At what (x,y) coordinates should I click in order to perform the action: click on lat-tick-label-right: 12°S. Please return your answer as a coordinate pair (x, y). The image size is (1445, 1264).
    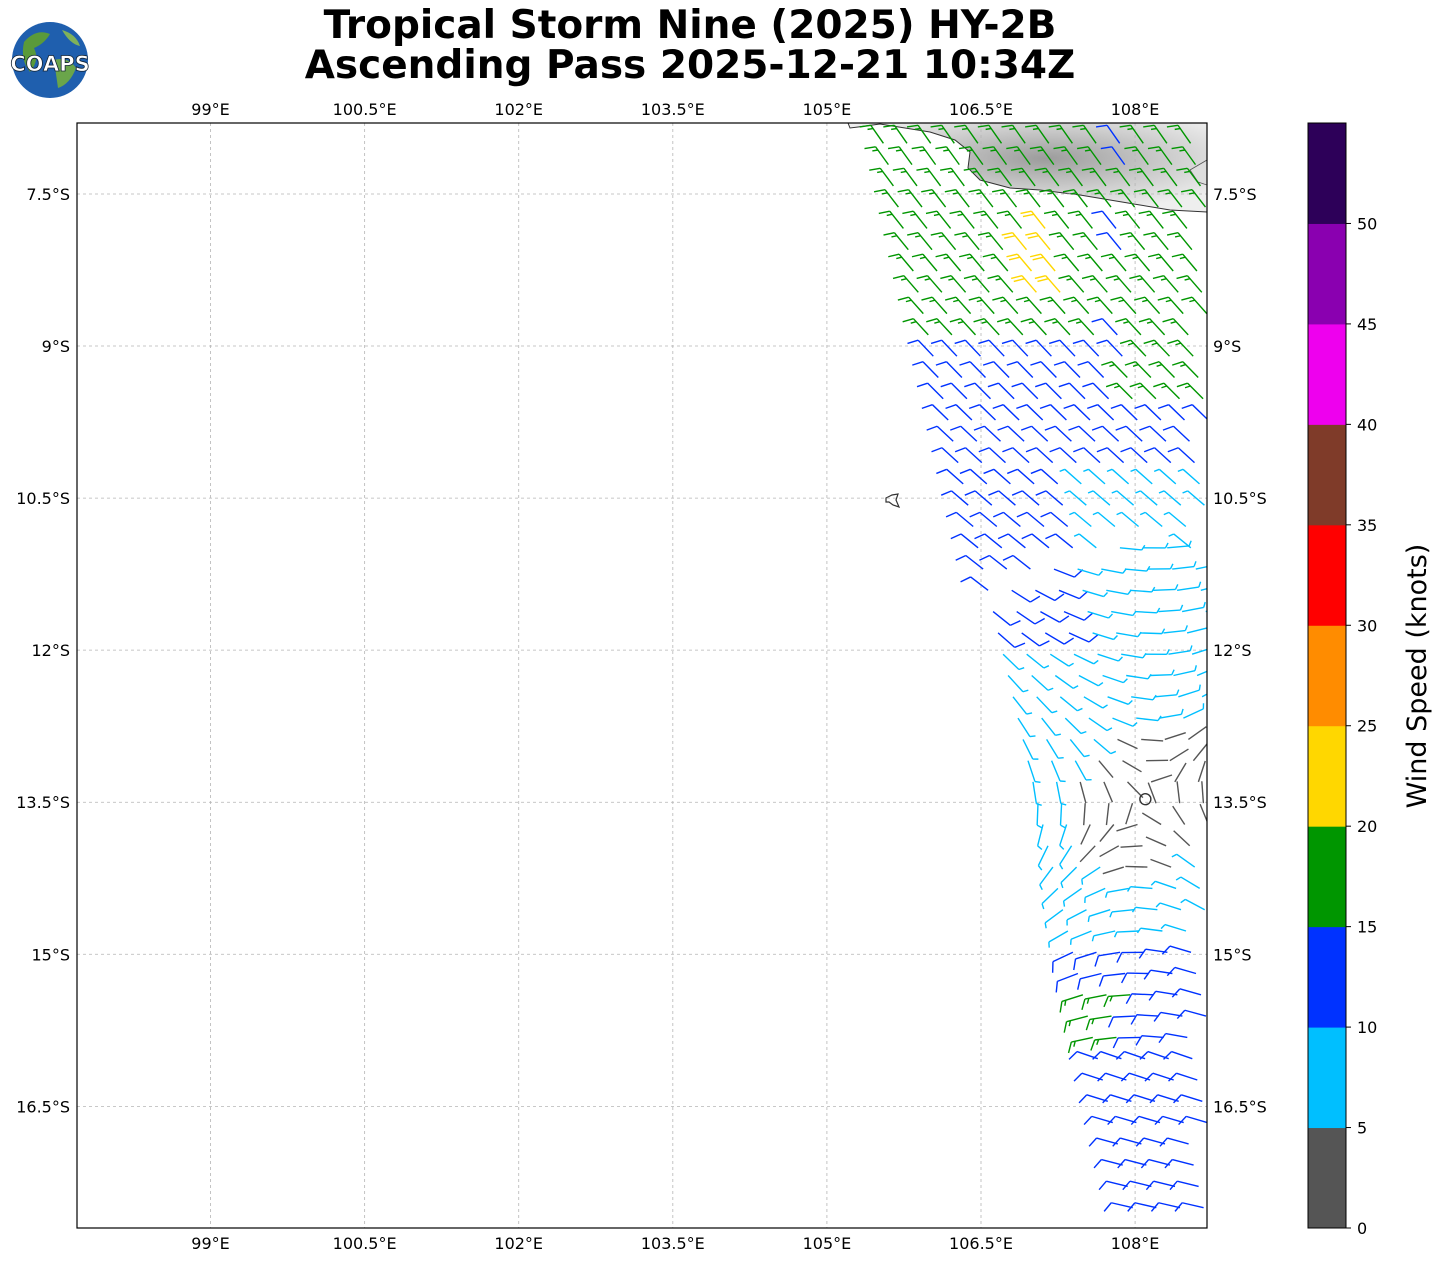
    Looking at the image, I should click on (1232, 650).